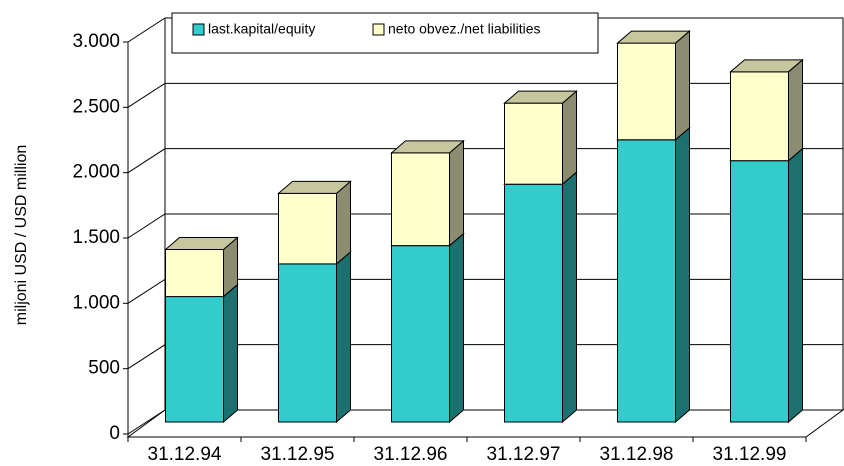 This screenshot has height=466, width=844. I want to click on legend-label: last.kapital/equity, so click(261, 29).